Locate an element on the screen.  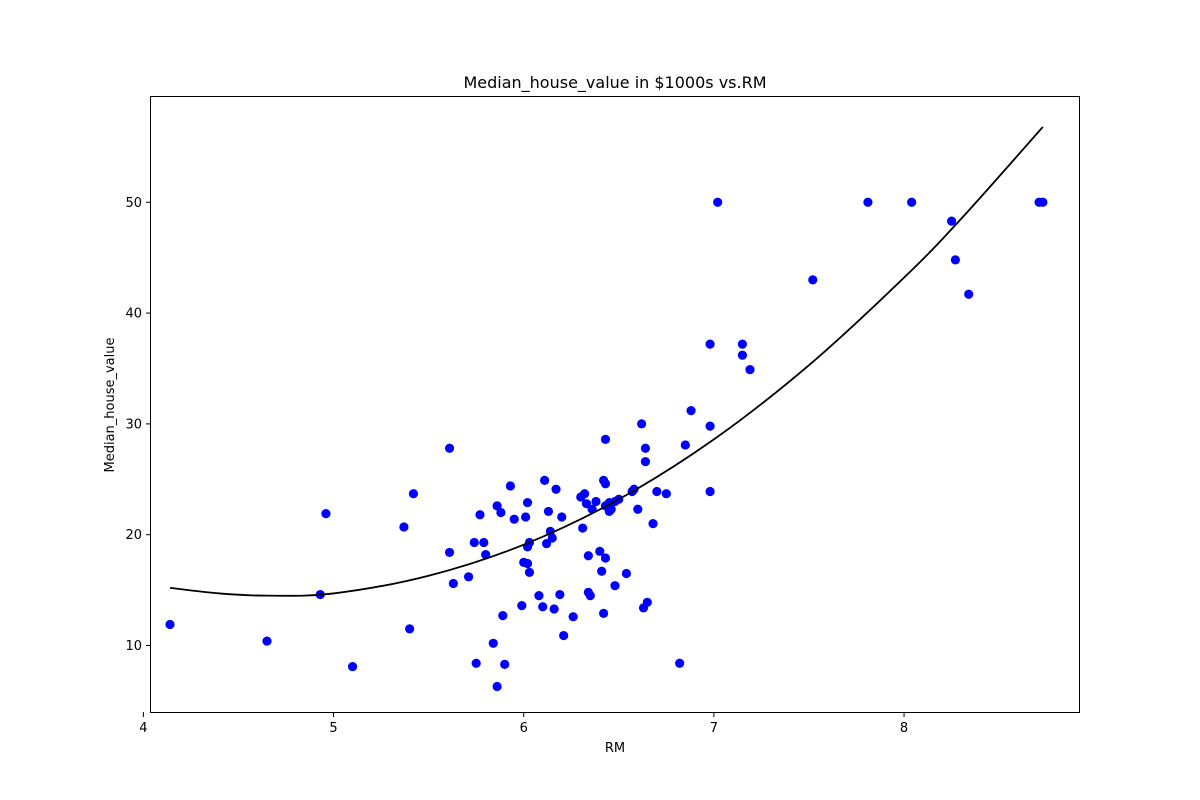
x-tick-label: 6 is located at coordinates (524, 728).